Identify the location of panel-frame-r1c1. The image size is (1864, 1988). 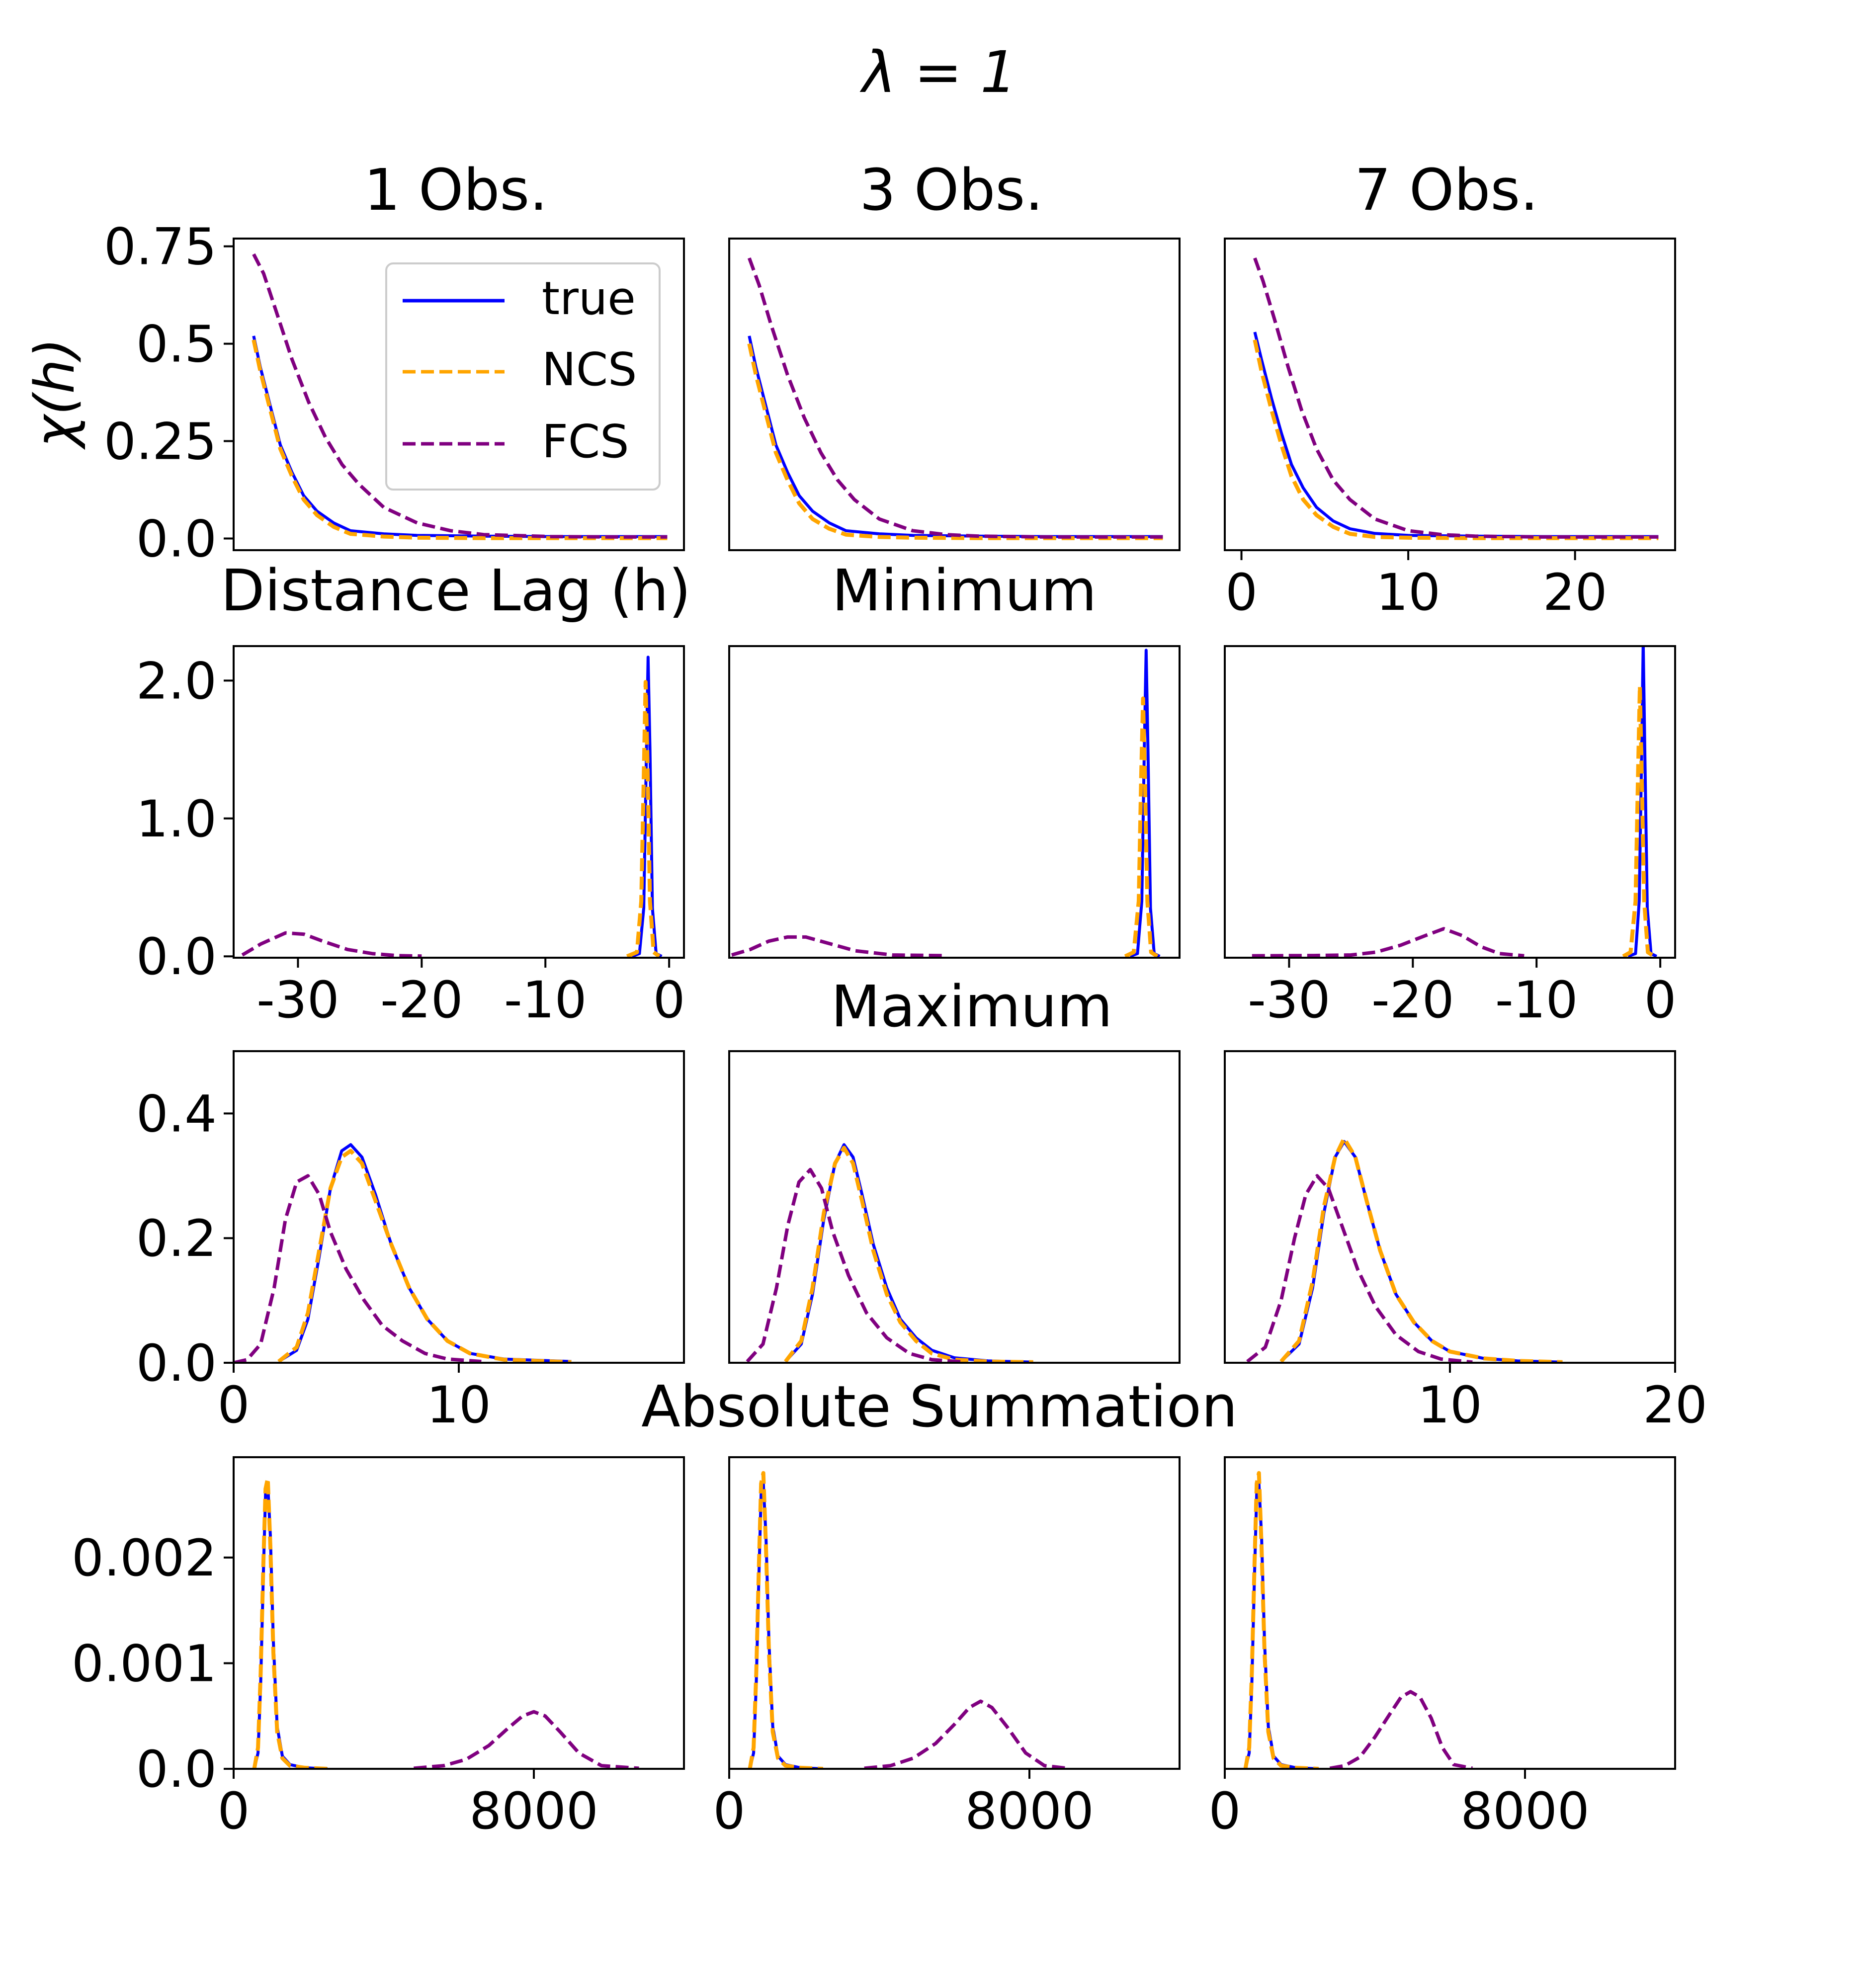
(459, 394).